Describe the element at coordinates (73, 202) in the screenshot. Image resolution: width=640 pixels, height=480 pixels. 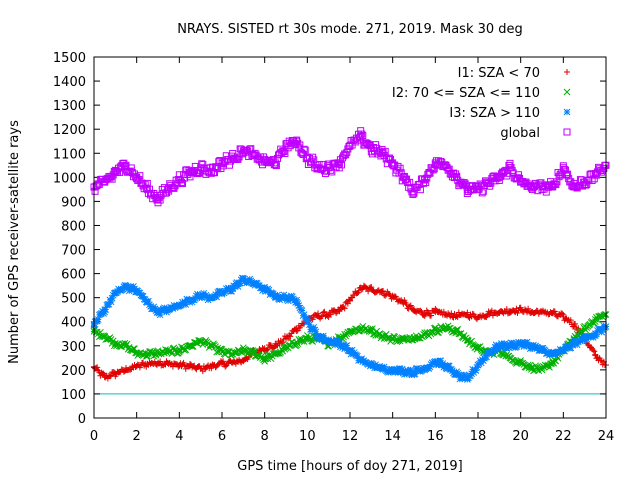
I see `y-tick-label: 900` at that location.